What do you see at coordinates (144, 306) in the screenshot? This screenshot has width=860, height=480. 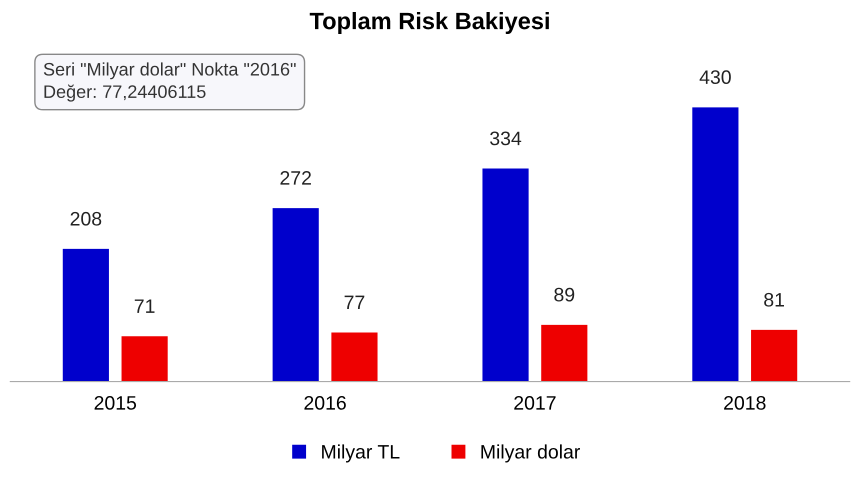 I see `data-label: 71` at bounding box center [144, 306].